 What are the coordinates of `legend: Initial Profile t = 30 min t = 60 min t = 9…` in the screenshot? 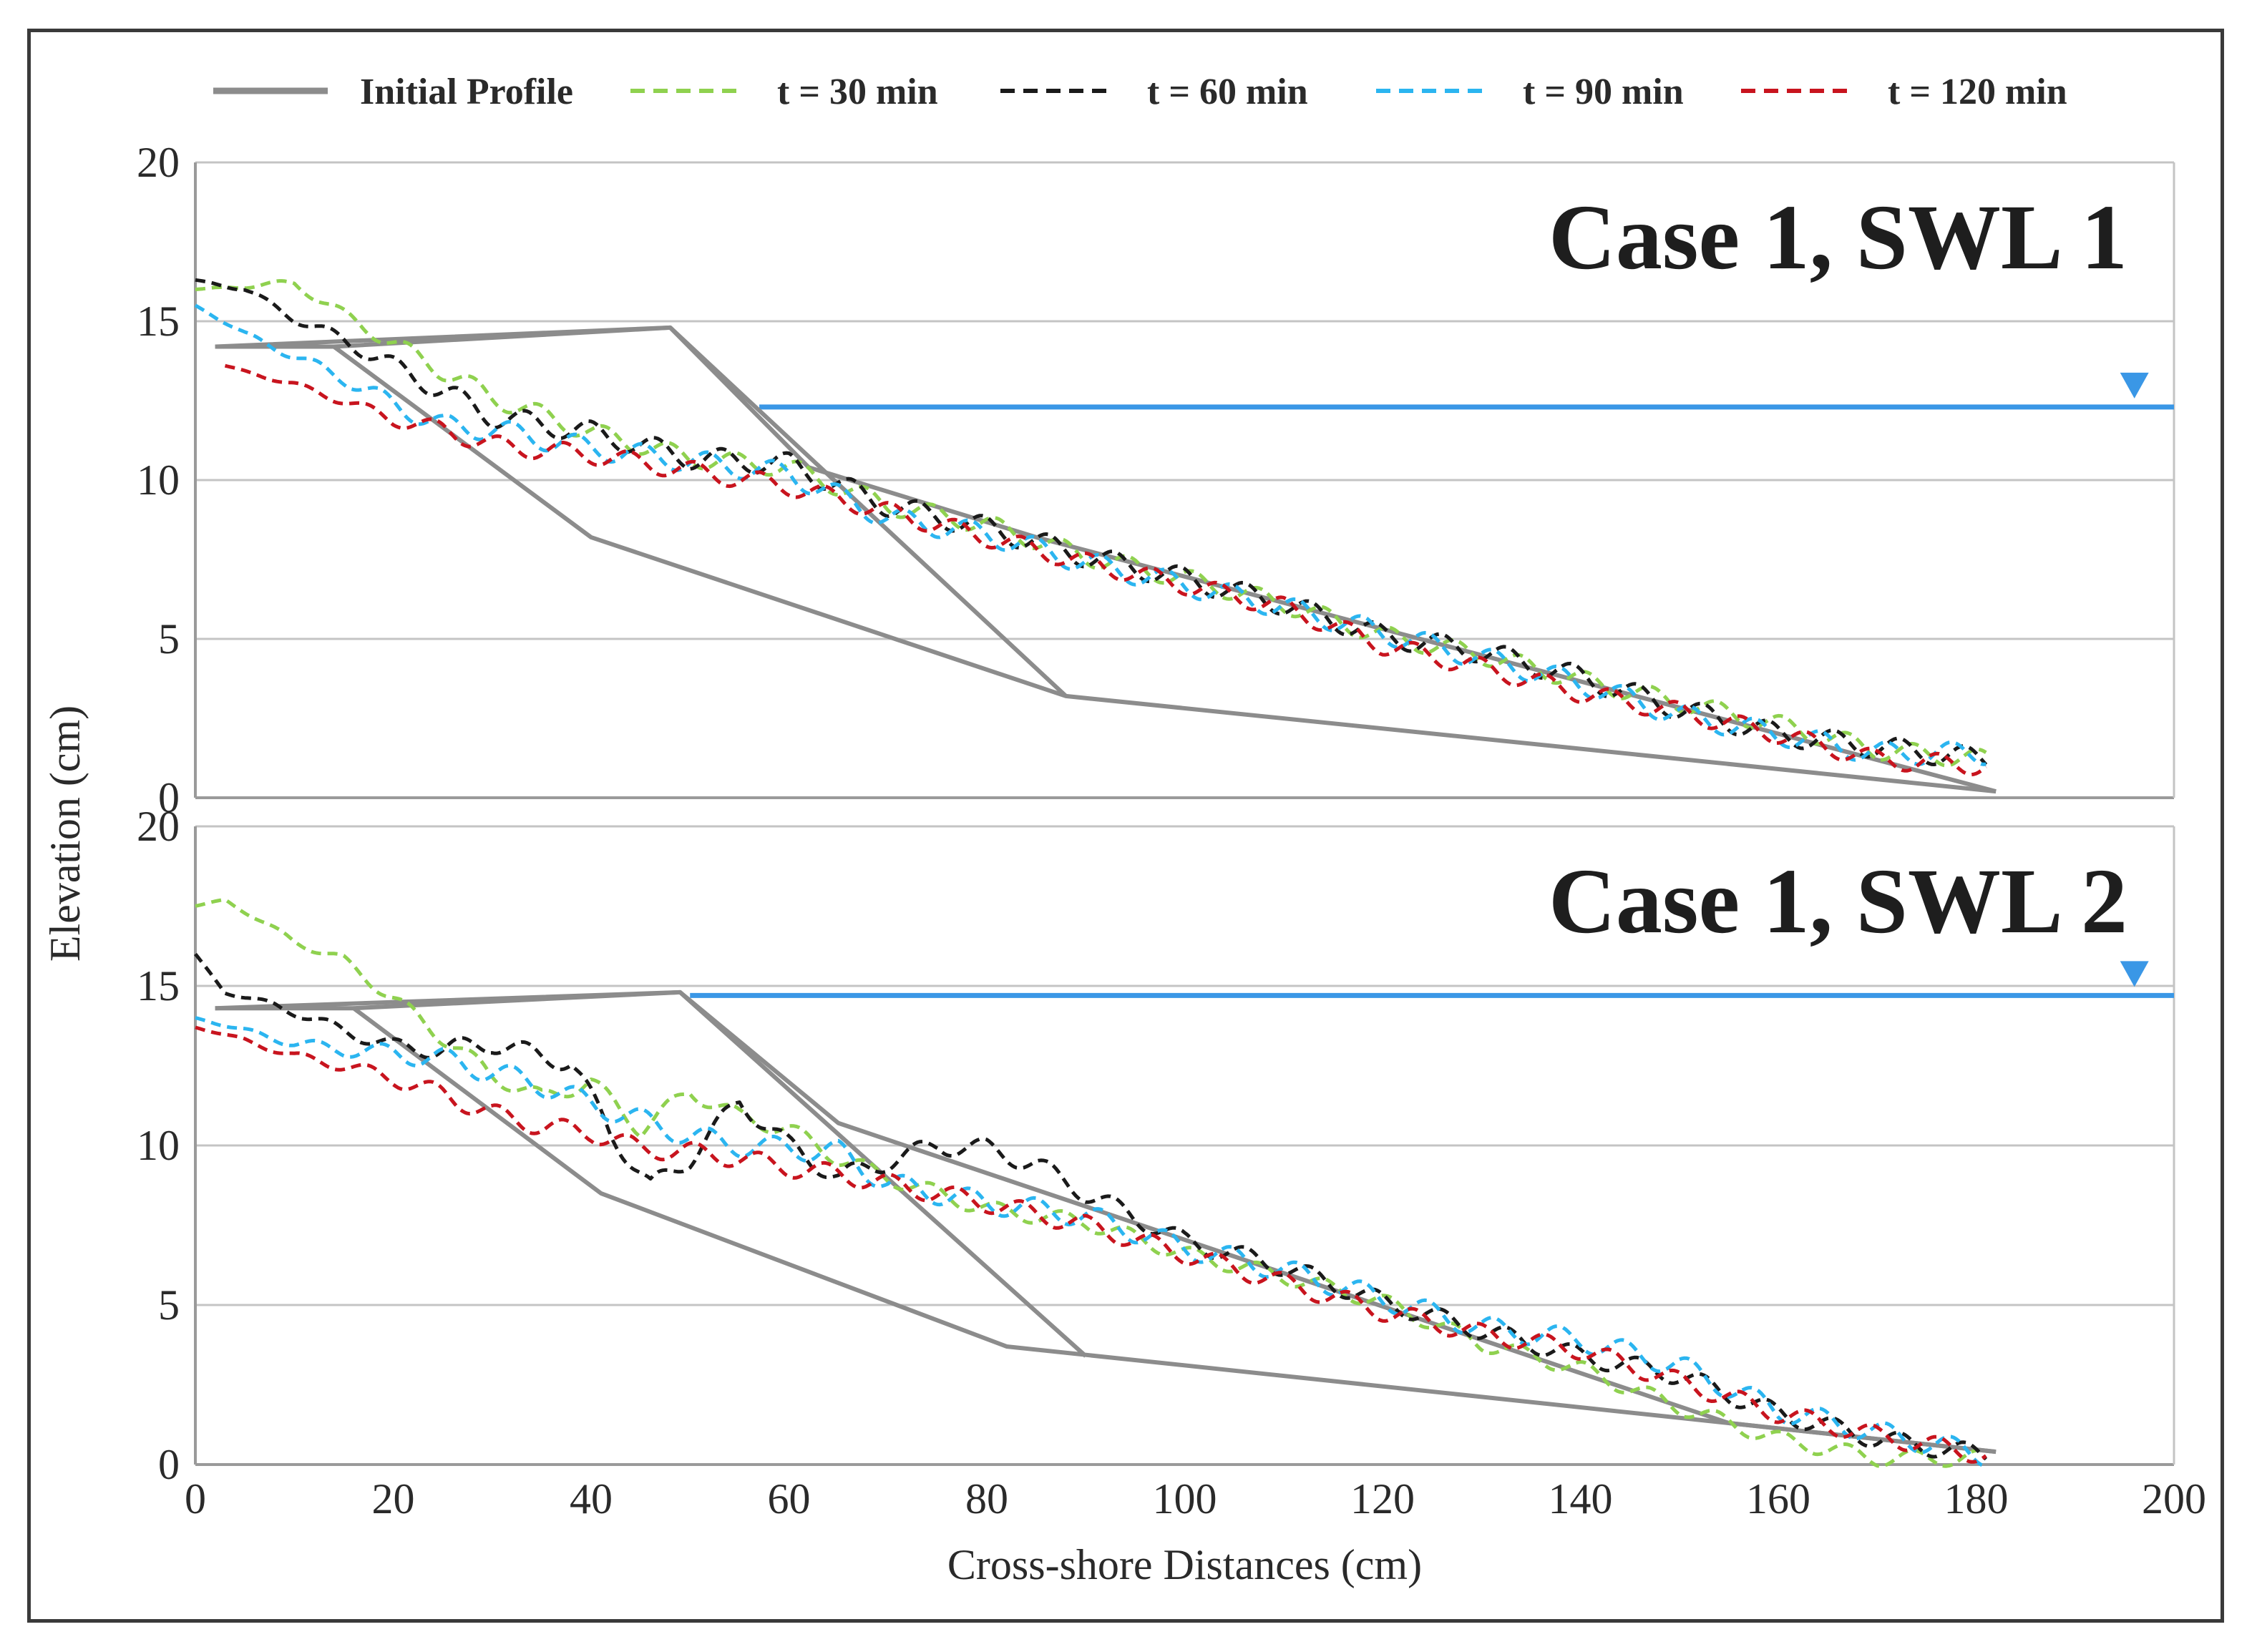 It's located at (1140, 92).